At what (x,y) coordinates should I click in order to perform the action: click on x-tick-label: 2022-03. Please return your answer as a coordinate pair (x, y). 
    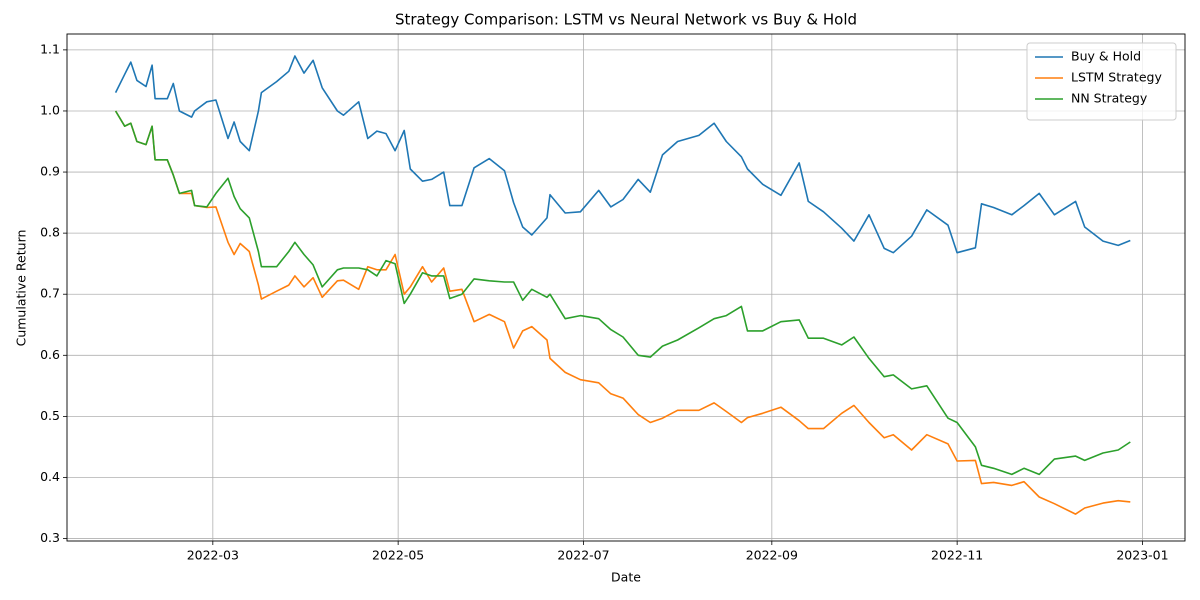
    Looking at the image, I should click on (213, 555).